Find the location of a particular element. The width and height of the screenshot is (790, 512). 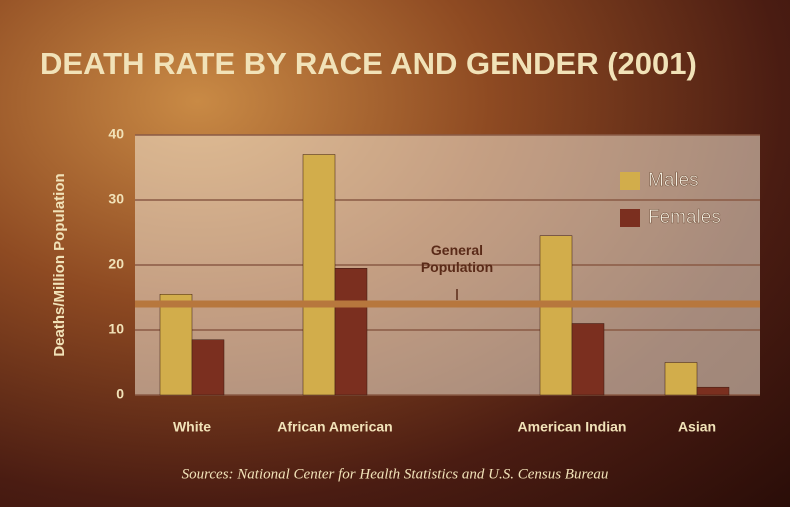

legend-label: Males is located at coordinates (673, 180).